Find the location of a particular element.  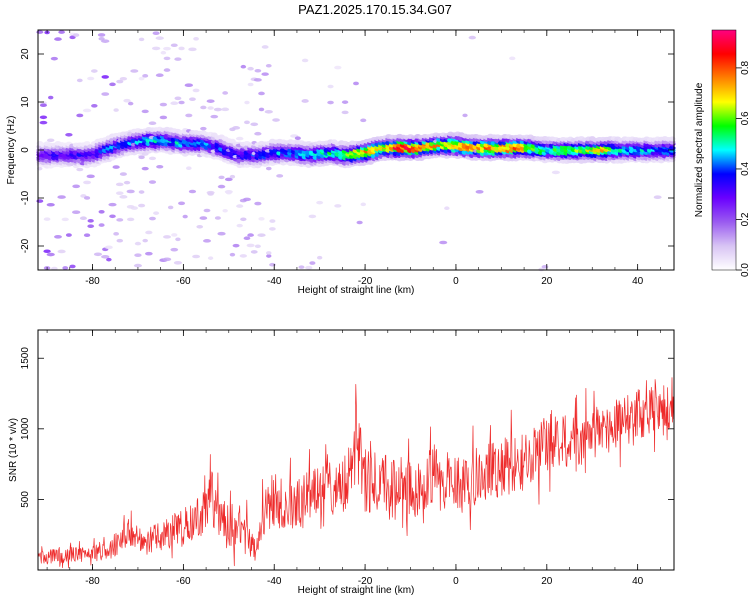

spectrogram-x-tick-label: 0 is located at coordinates (456, 281).